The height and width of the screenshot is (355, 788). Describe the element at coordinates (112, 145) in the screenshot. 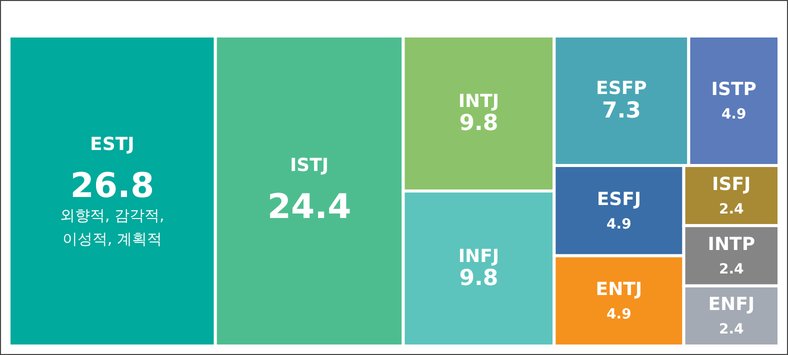

I see `category-label: ESTJ` at that location.